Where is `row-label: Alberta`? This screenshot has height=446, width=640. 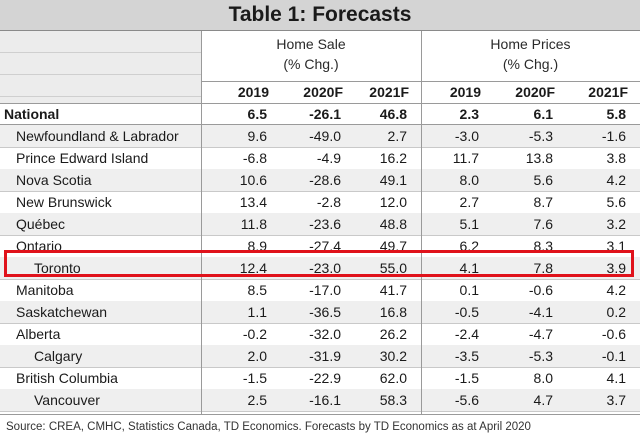
row-label: Alberta is located at coordinates (38, 334).